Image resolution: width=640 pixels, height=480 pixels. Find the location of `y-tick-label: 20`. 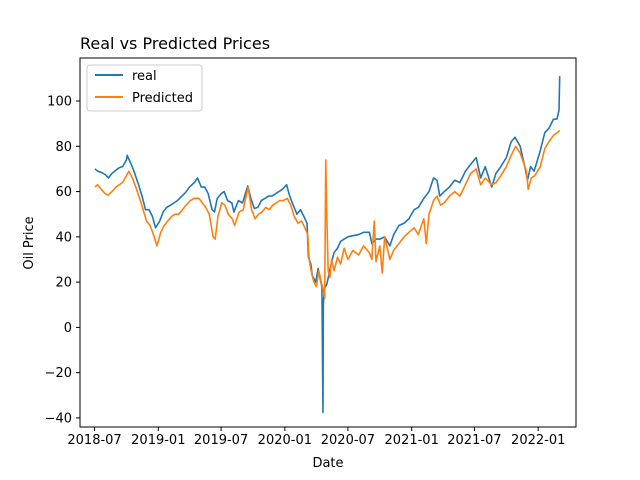

y-tick-label: 20 is located at coordinates (63, 283).